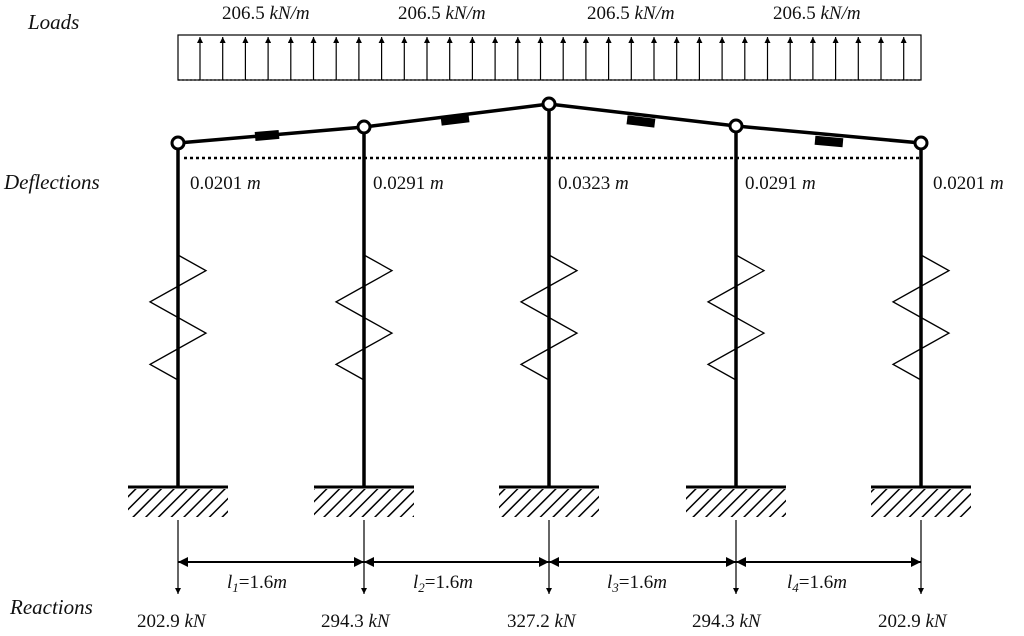  What do you see at coordinates (817, 583) in the screenshot?
I see `span-label: l4=1.6m` at bounding box center [817, 583].